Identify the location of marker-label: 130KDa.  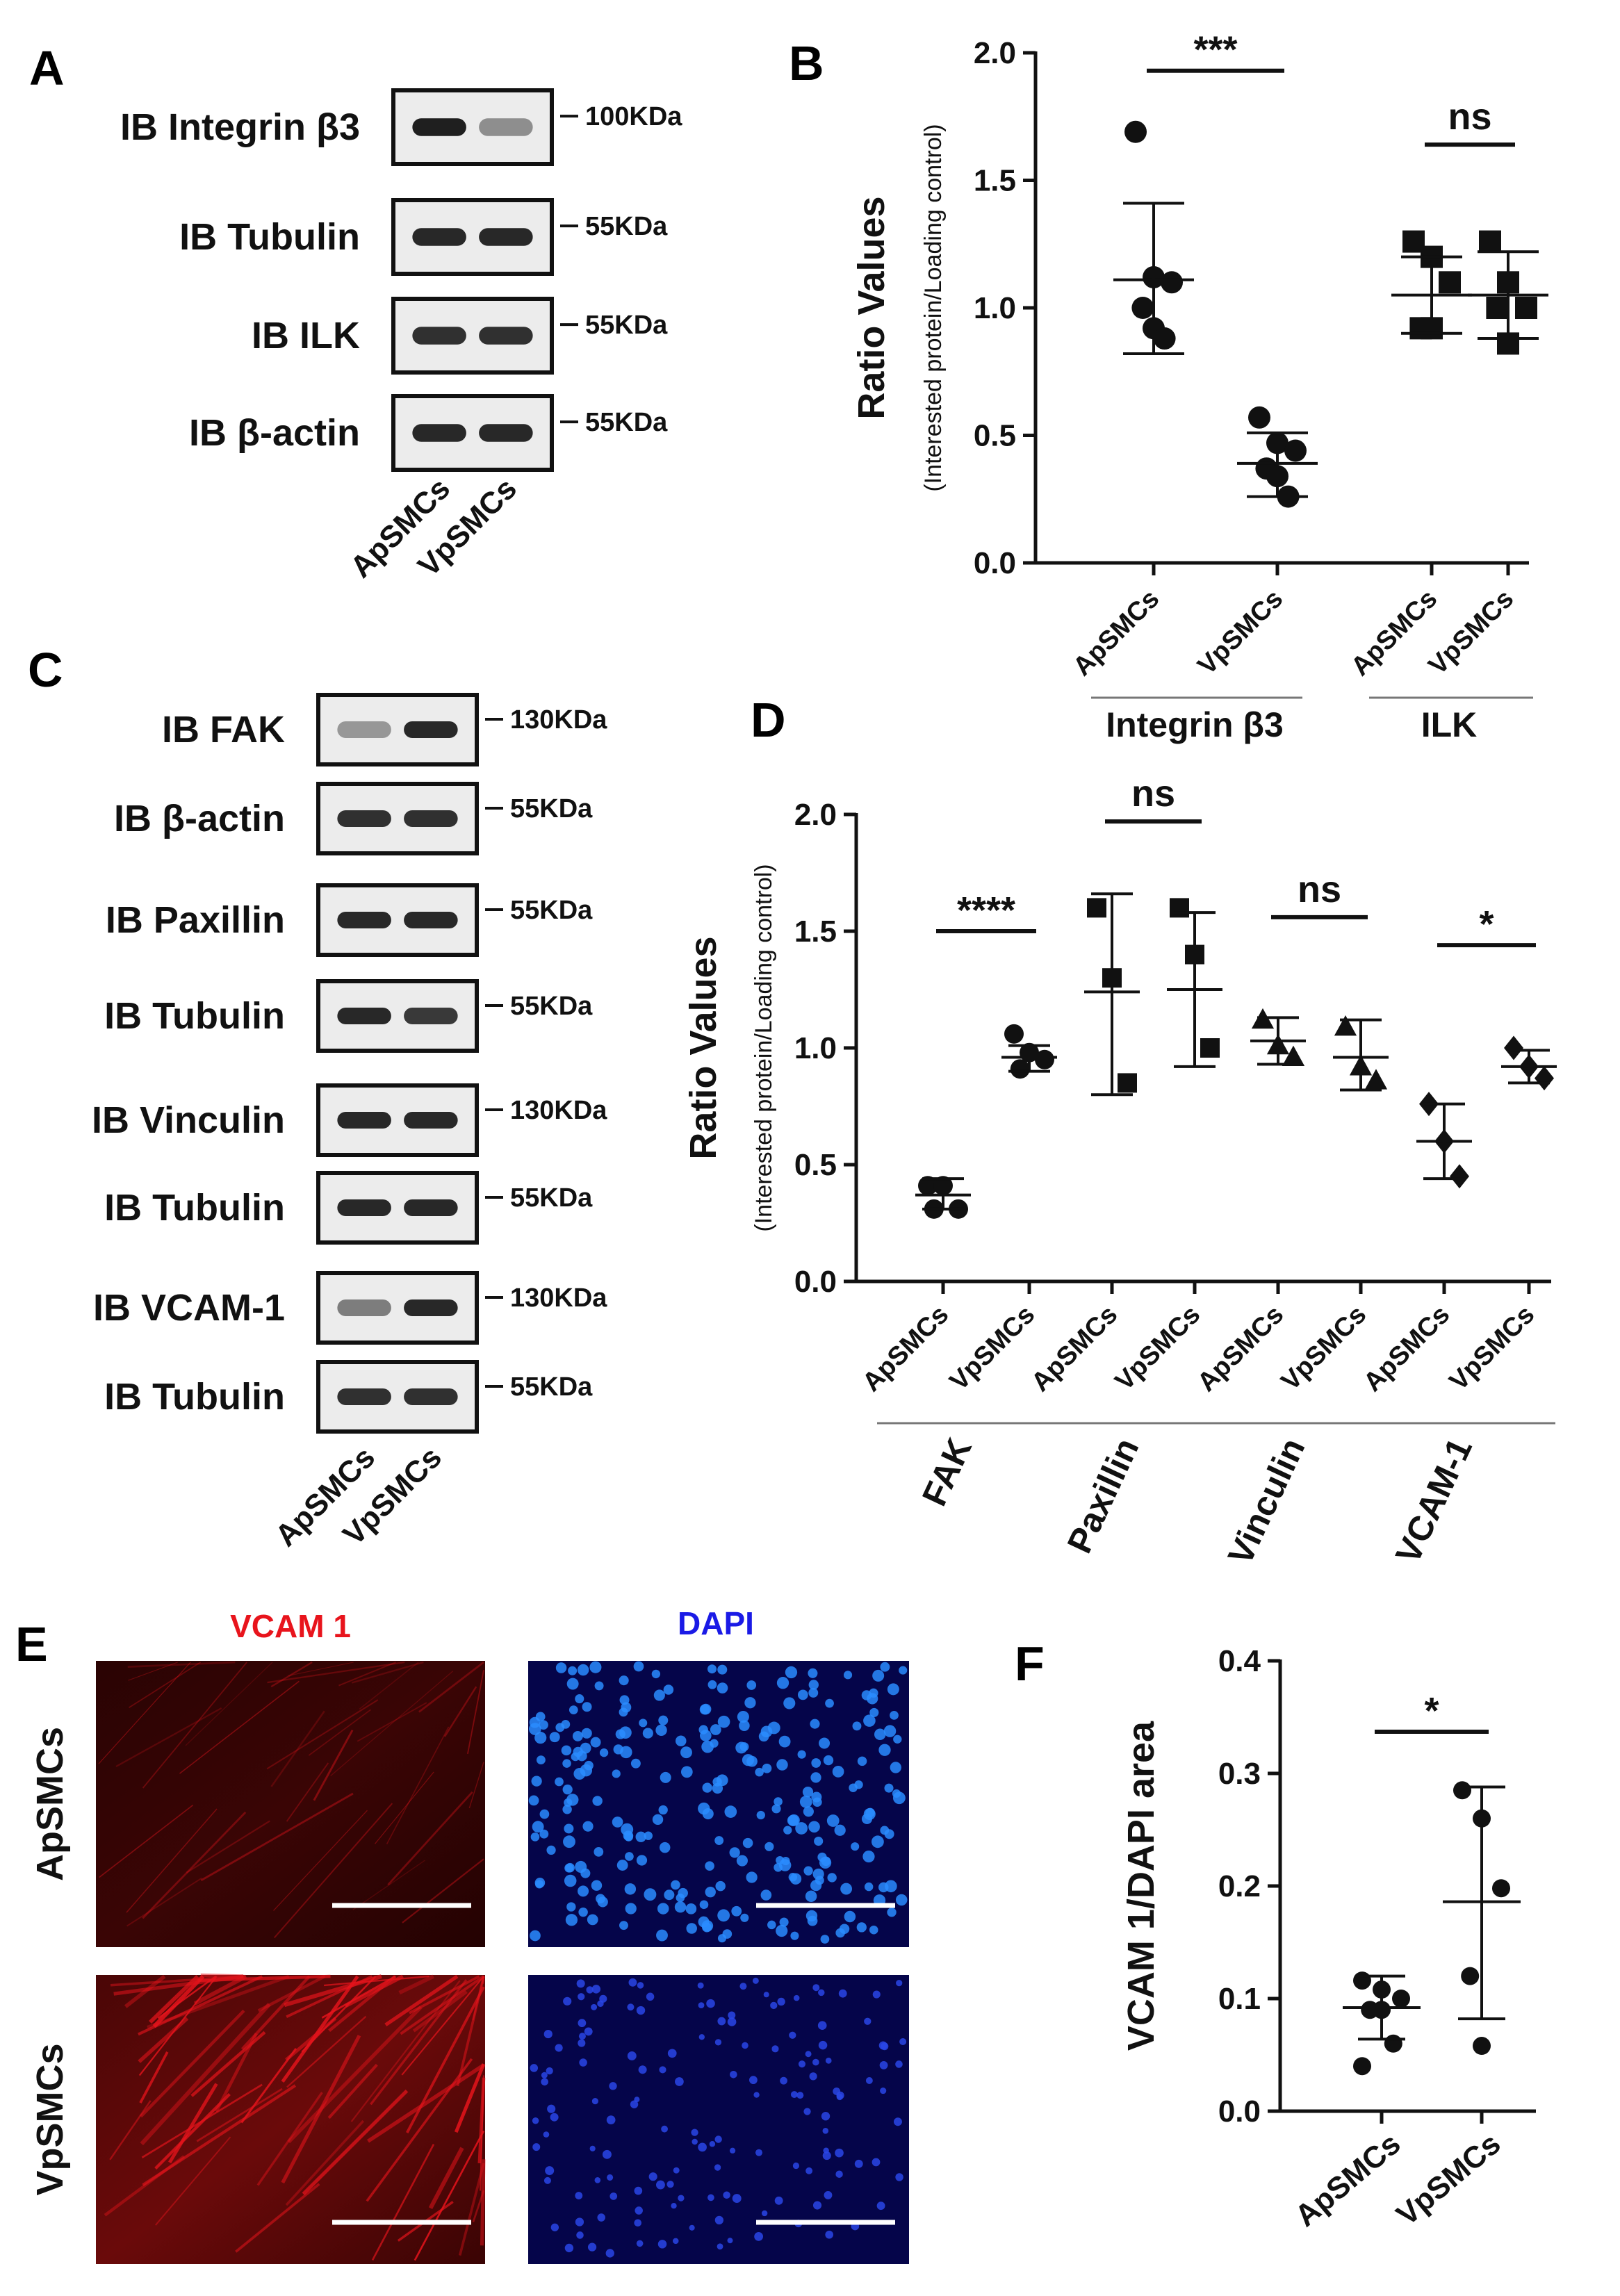
(558, 720).